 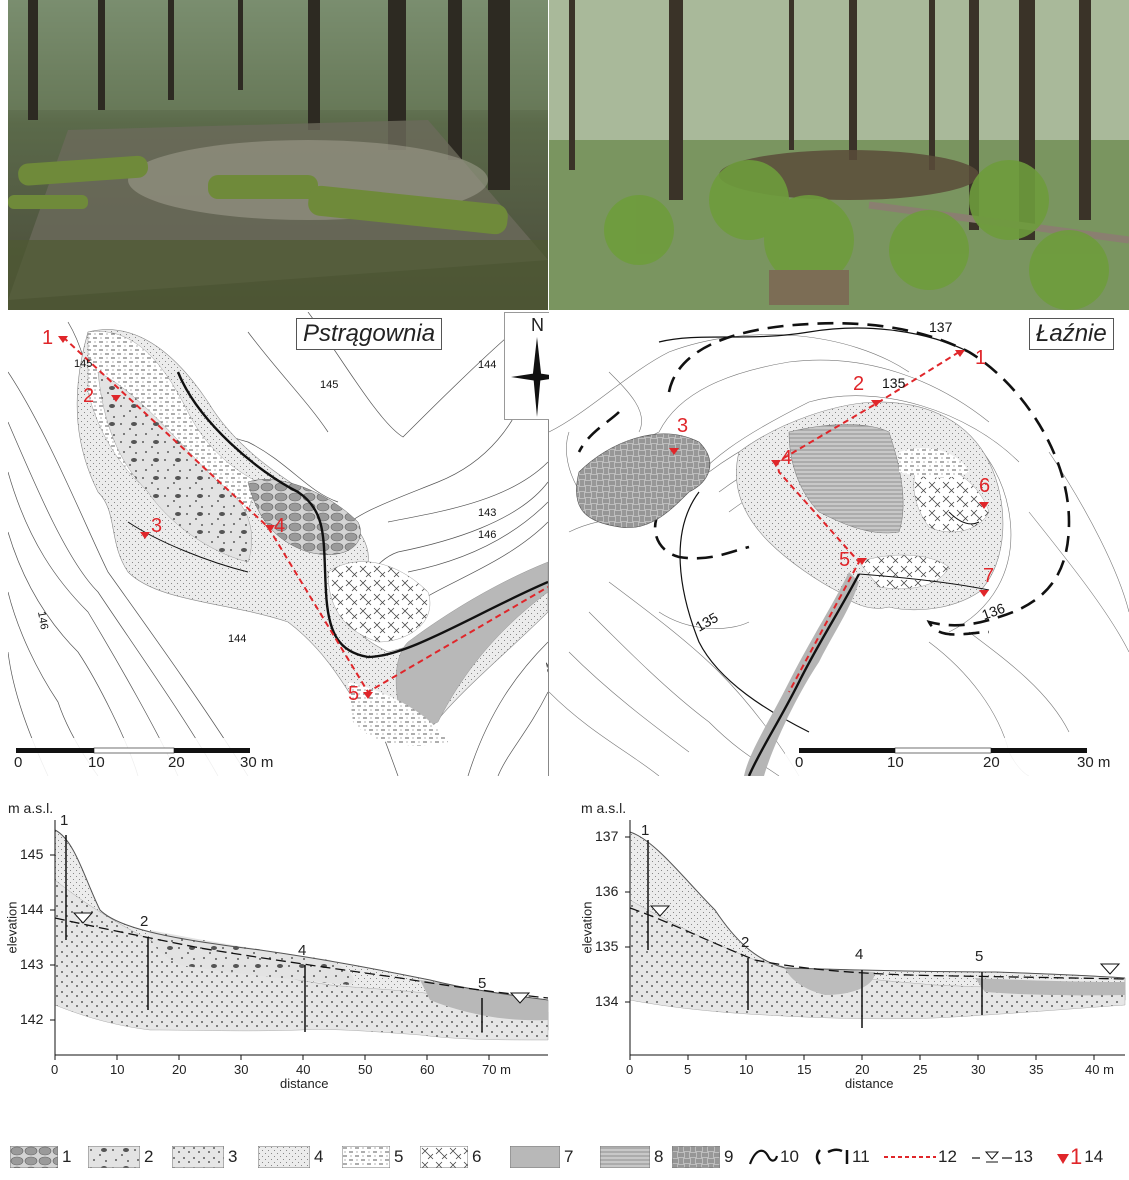 I want to click on legend-label: 8, so click(x=659, y=1156).